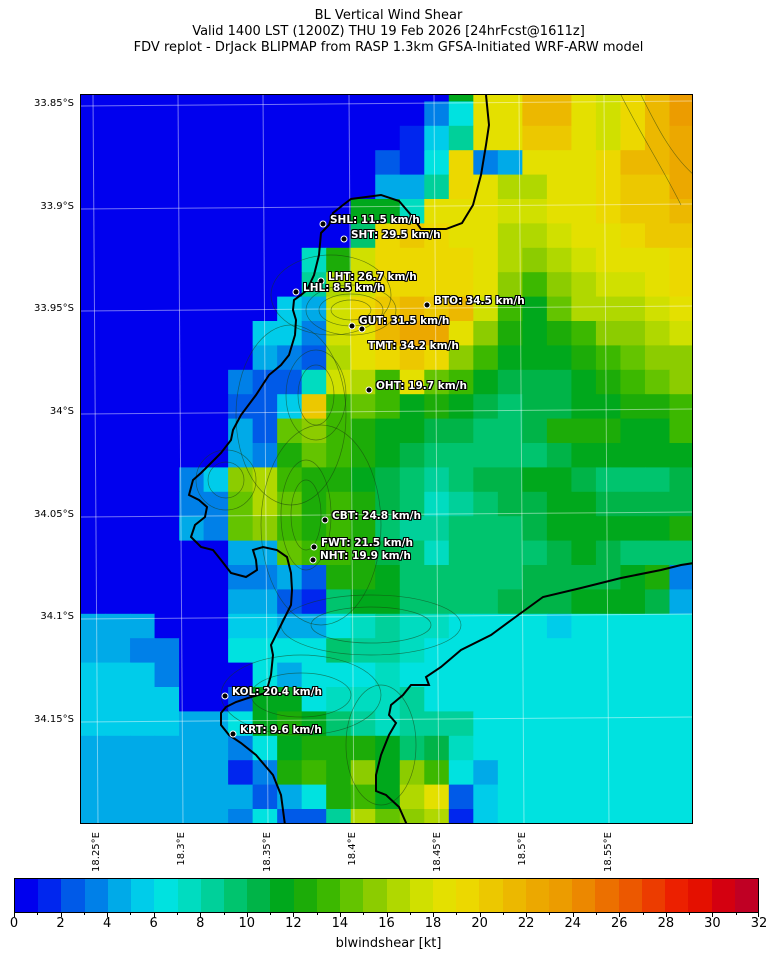 The image size is (777, 962). What do you see at coordinates (344, 239) in the screenshot?
I see `station-marker-sht` at bounding box center [344, 239].